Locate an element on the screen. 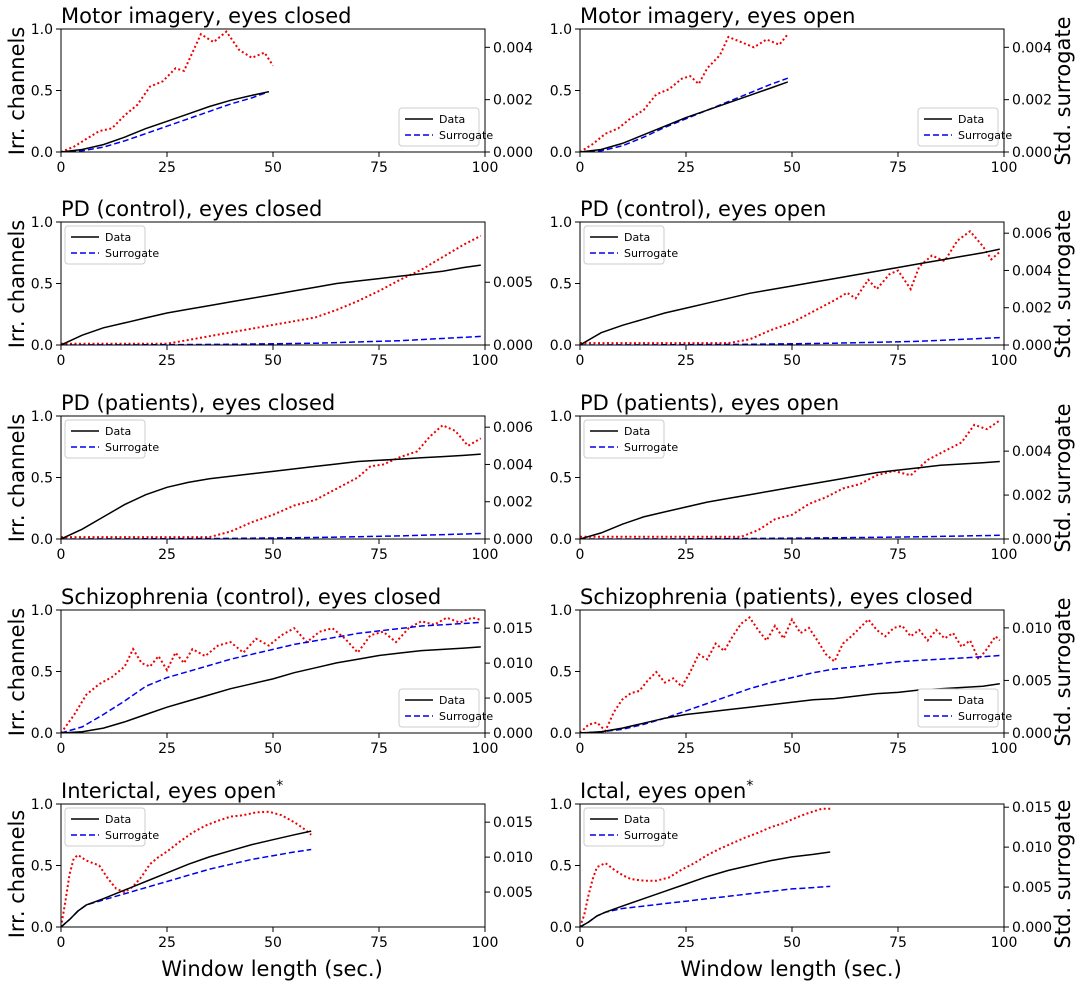 Image resolution: width=1084 pixels, height=983 pixels. title-marker: * is located at coordinates (279, 786).